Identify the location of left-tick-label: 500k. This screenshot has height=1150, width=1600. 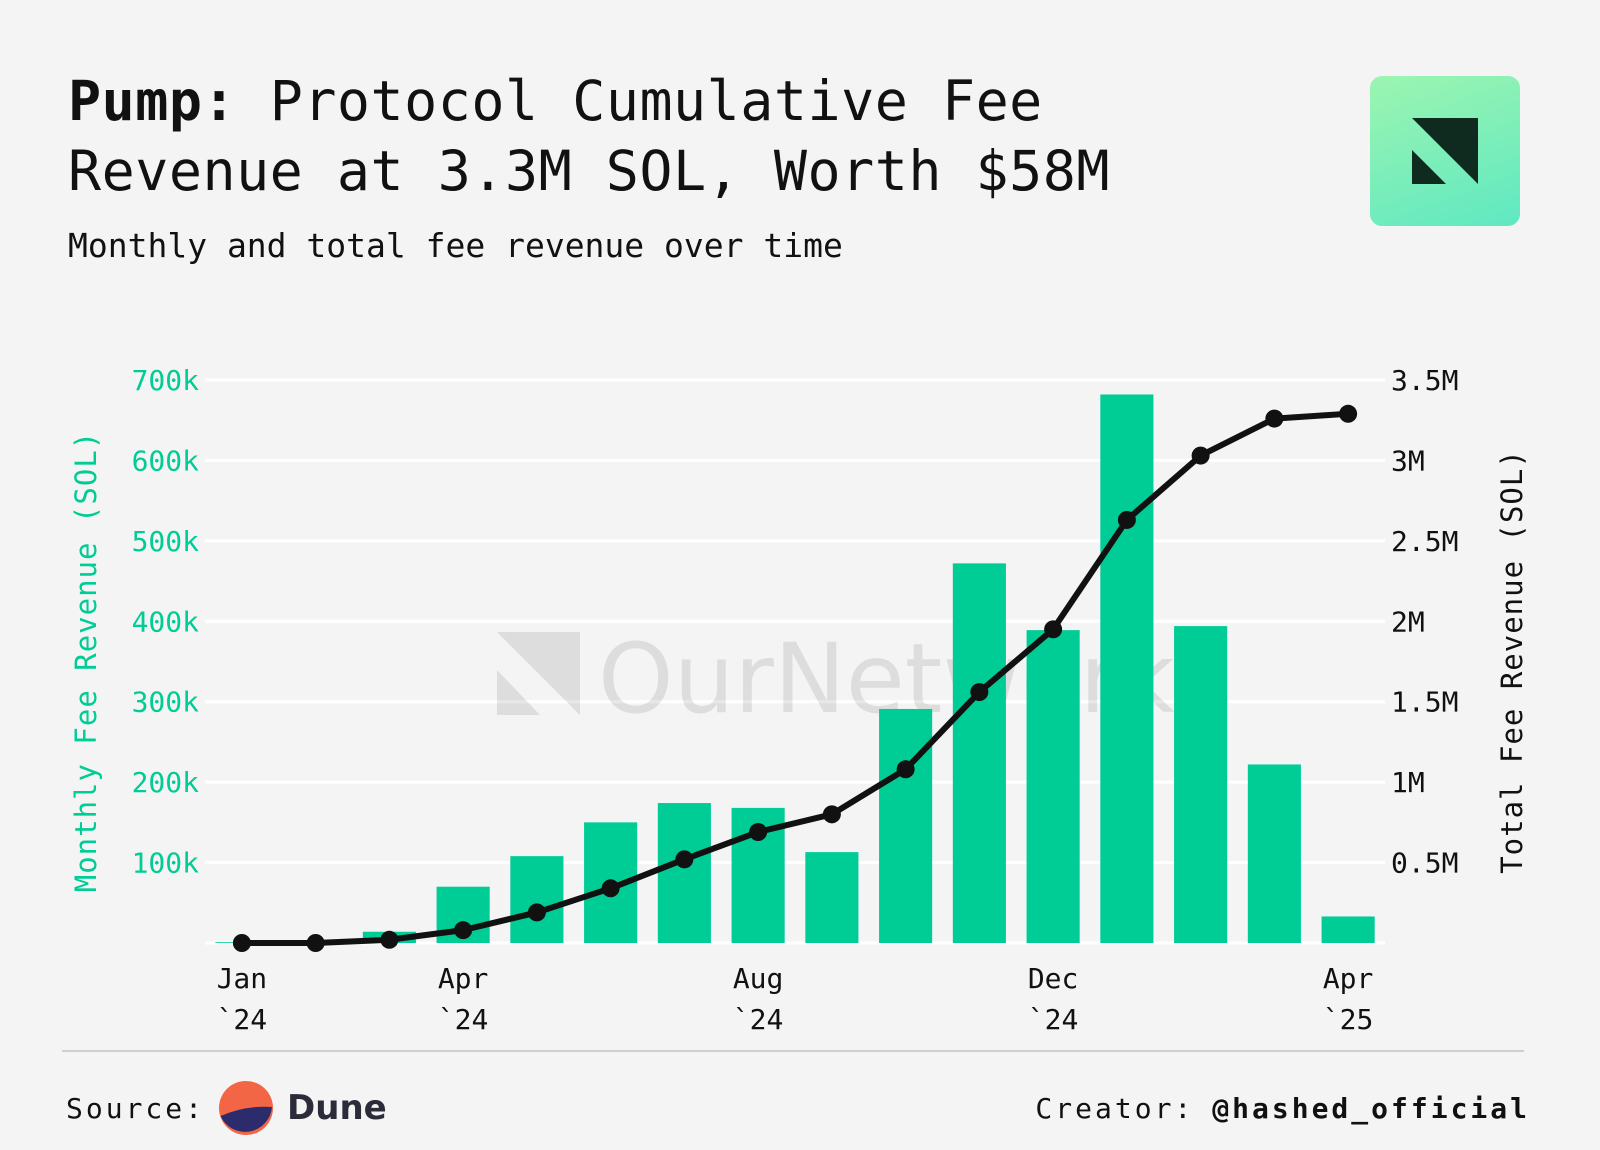
(166, 541).